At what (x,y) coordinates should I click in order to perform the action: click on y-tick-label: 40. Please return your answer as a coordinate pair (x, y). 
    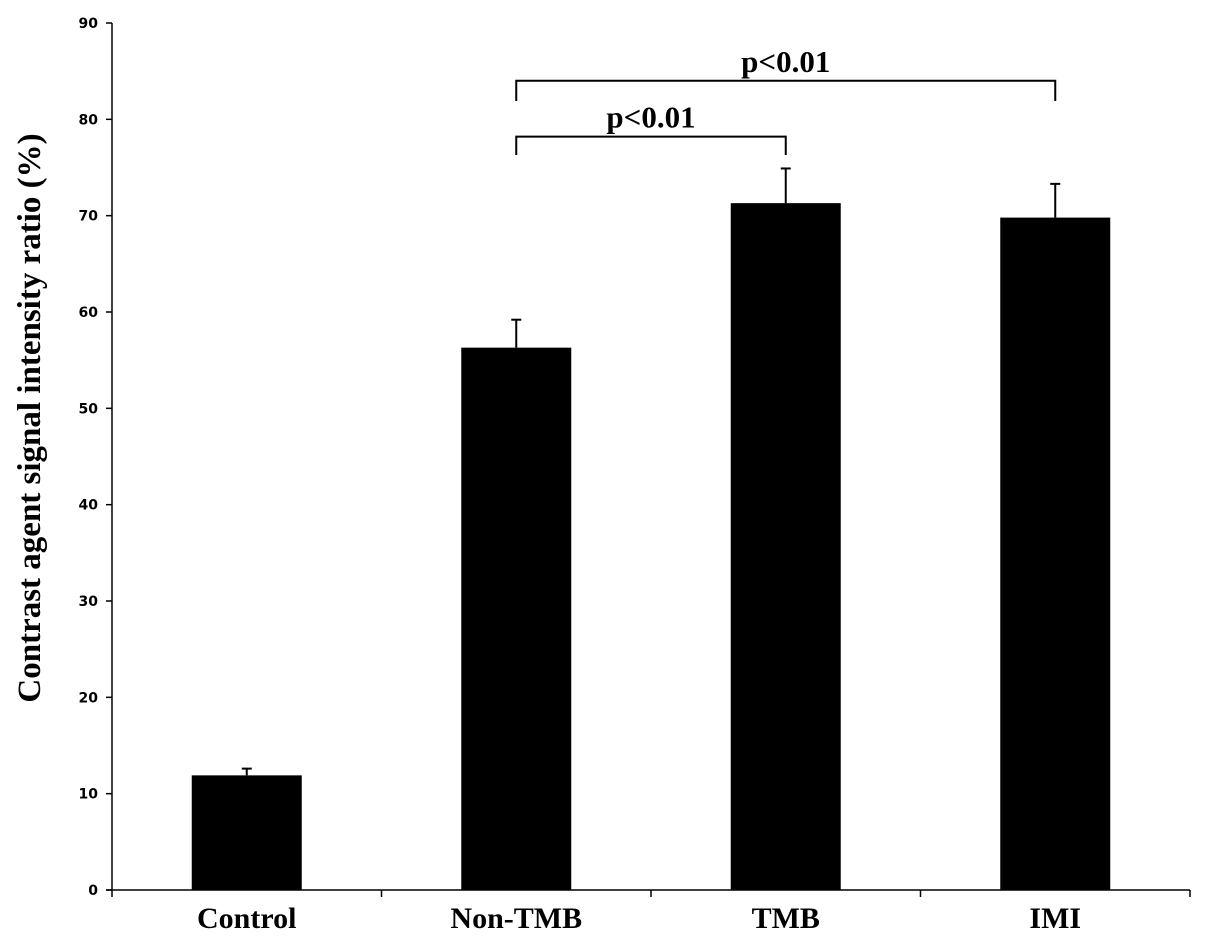
    Looking at the image, I should click on (89, 506).